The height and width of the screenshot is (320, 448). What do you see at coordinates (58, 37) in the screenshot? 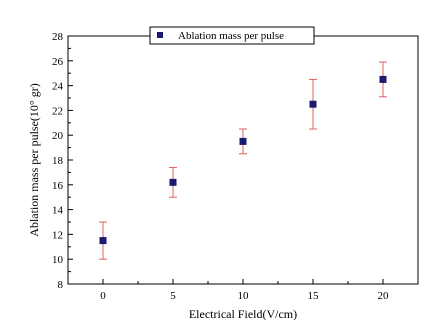
I see `y-tick-label: 28` at bounding box center [58, 37].